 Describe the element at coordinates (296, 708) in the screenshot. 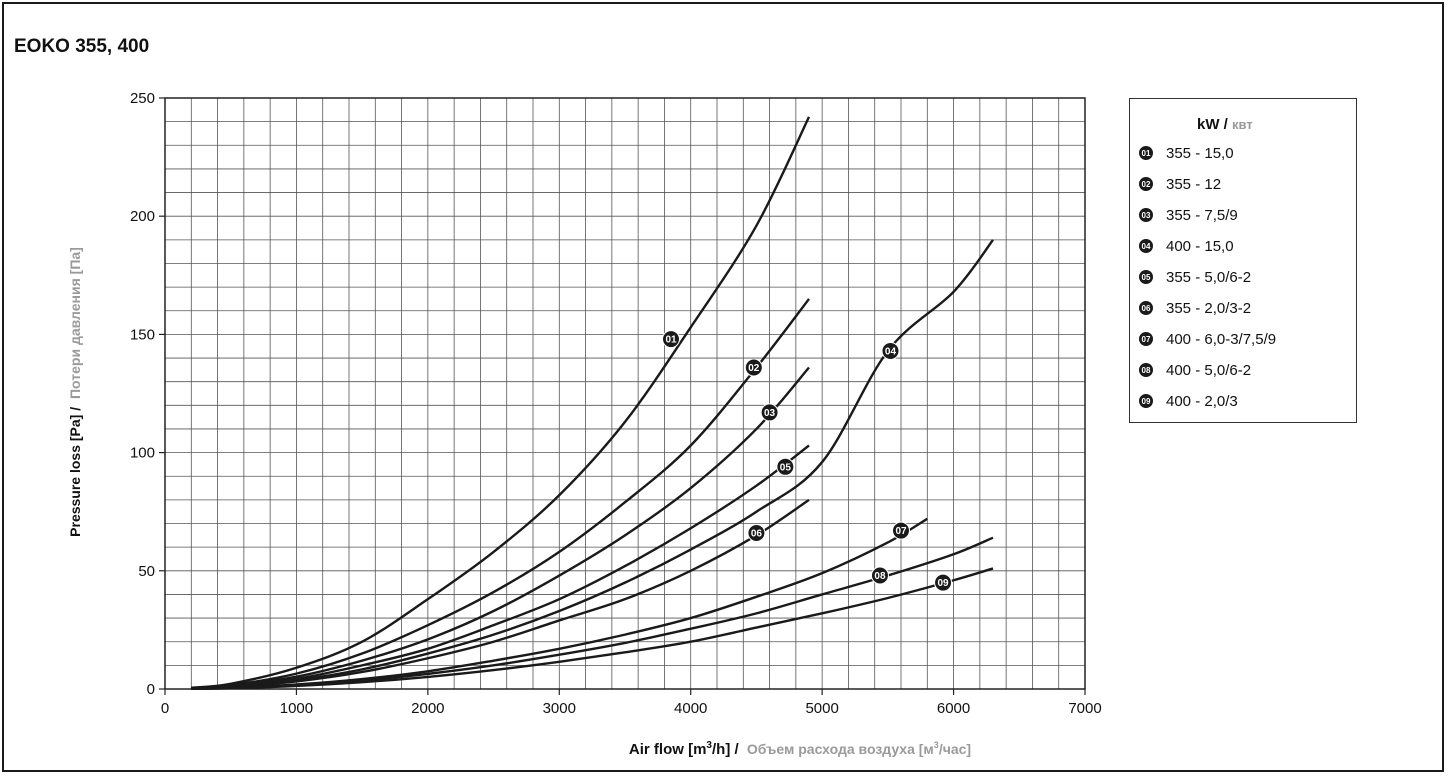

I see `x-tick-label: 1000` at that location.